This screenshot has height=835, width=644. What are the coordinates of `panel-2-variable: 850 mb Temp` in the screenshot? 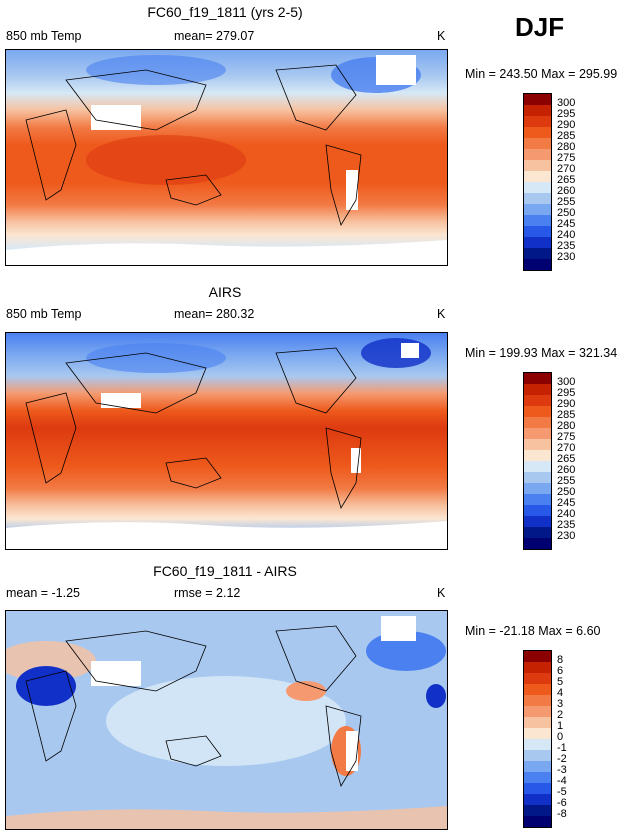 It's located at (44, 314).